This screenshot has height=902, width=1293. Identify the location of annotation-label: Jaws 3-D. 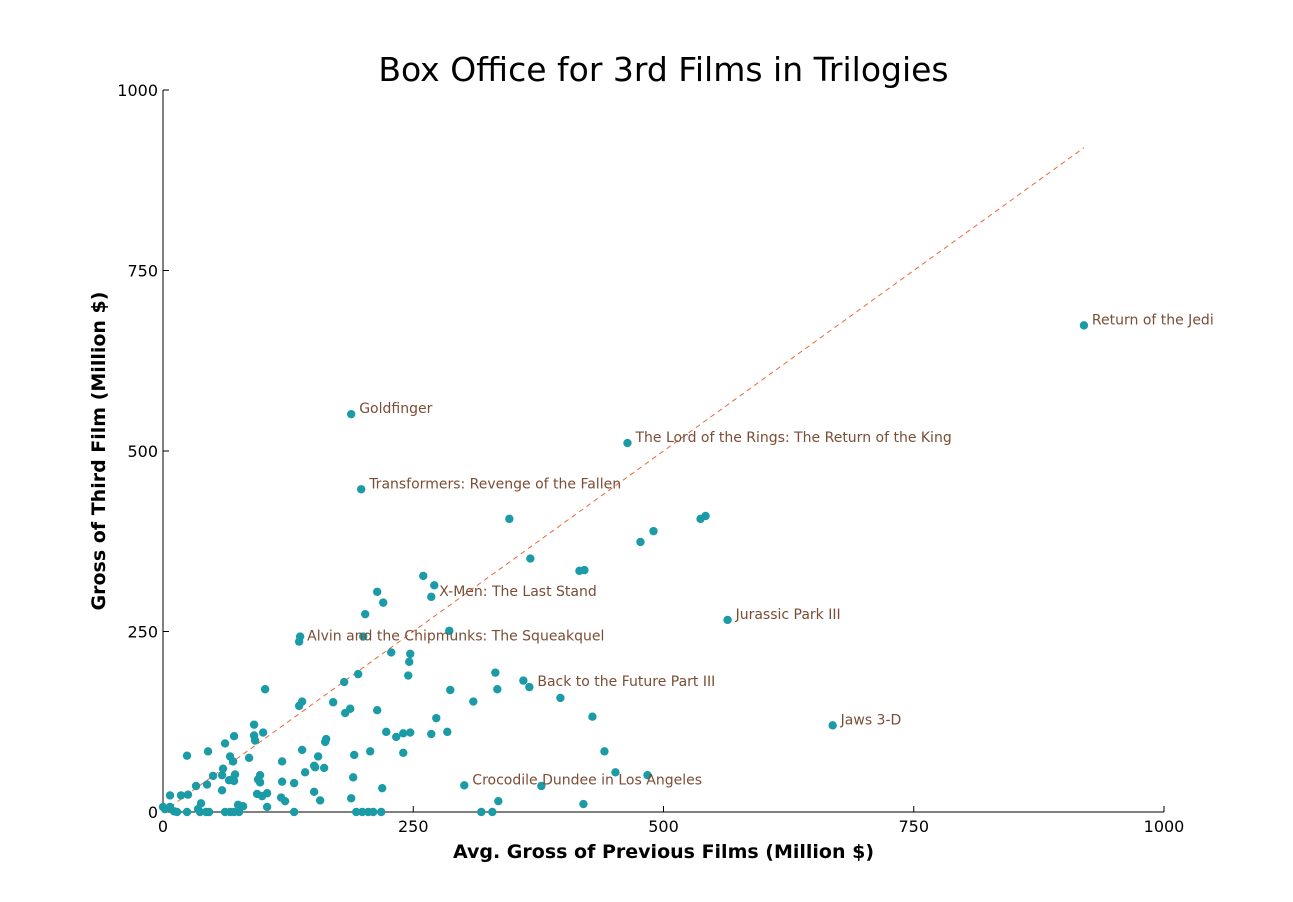
(871, 720).